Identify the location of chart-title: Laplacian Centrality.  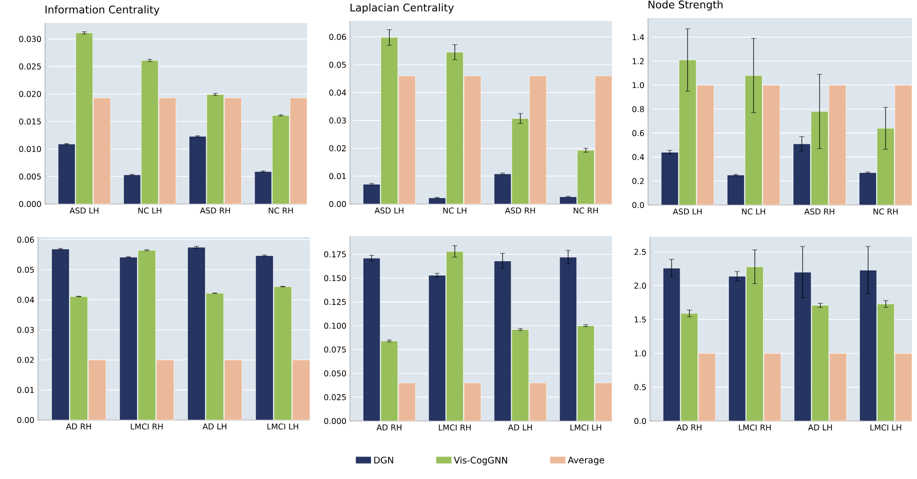
(402, 8).